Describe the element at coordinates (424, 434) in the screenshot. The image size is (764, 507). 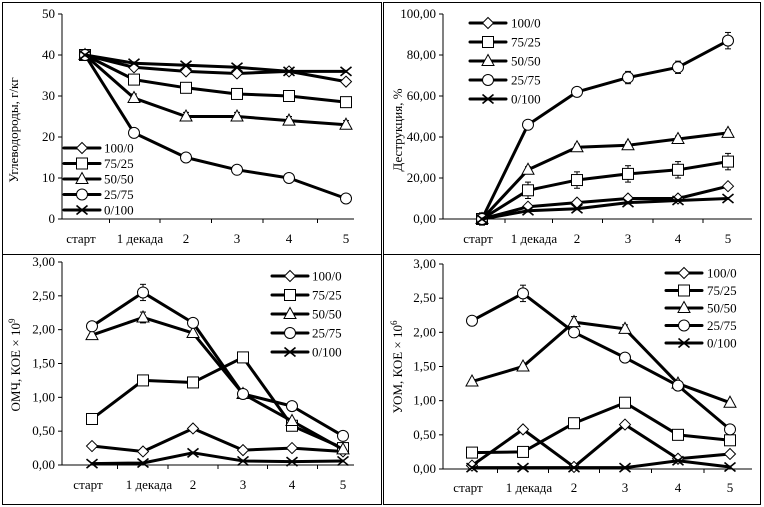
I see `y-tick-label: 0,50` at that location.